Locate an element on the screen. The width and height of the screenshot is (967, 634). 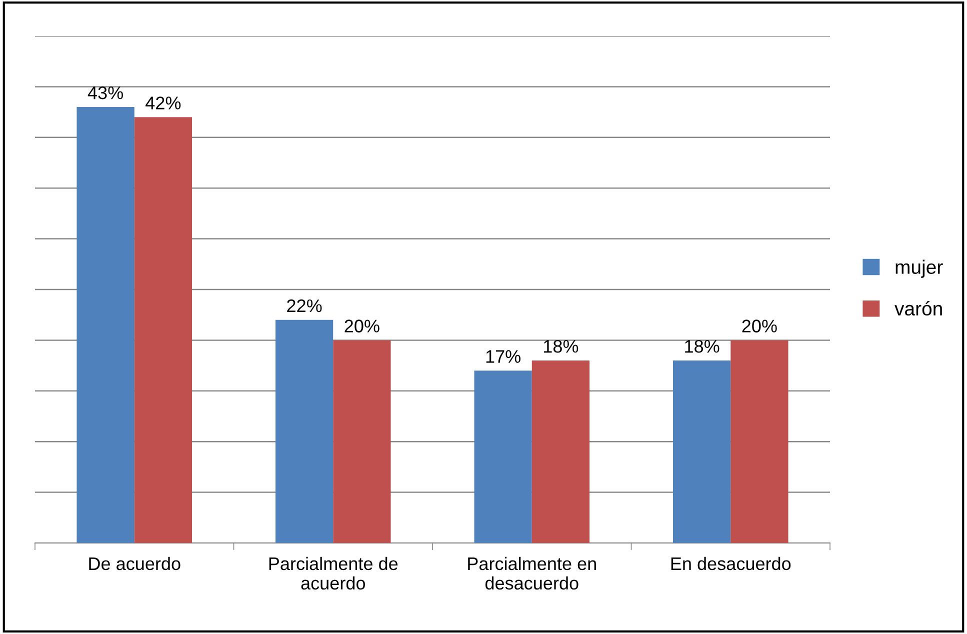
x-tick-label: De acuerdo is located at coordinates (134, 563).